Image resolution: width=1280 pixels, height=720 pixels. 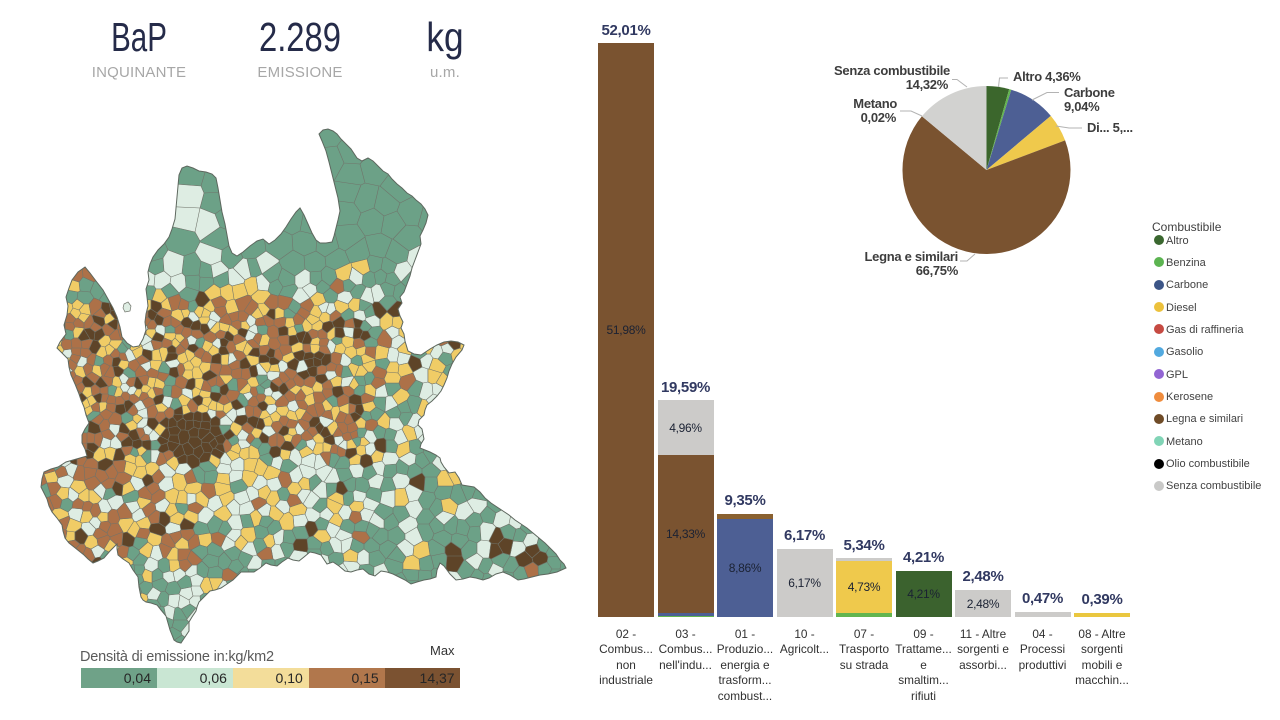 I want to click on svg-text: Senza combustibile, so click(x=892, y=70).